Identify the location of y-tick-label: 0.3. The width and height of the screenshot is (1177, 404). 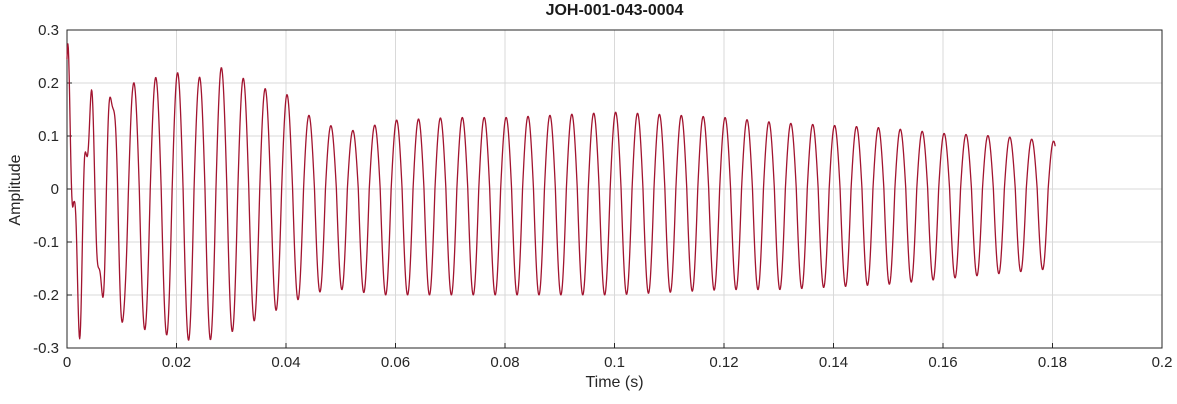
(48, 30).